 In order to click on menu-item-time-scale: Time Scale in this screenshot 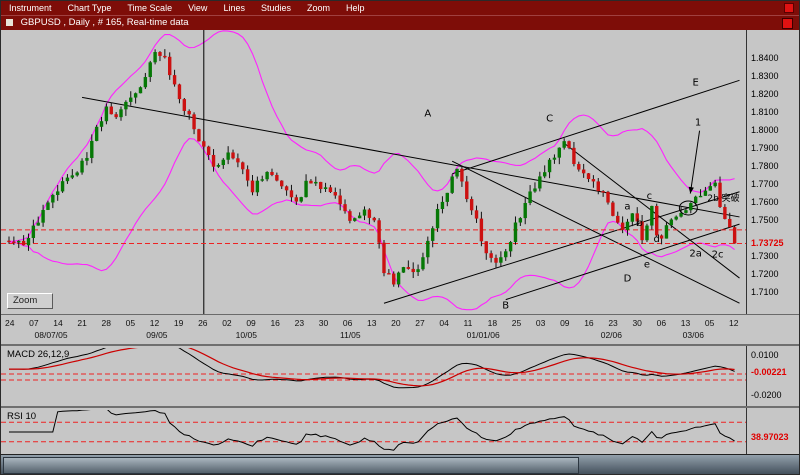, I will do `click(150, 8)`.